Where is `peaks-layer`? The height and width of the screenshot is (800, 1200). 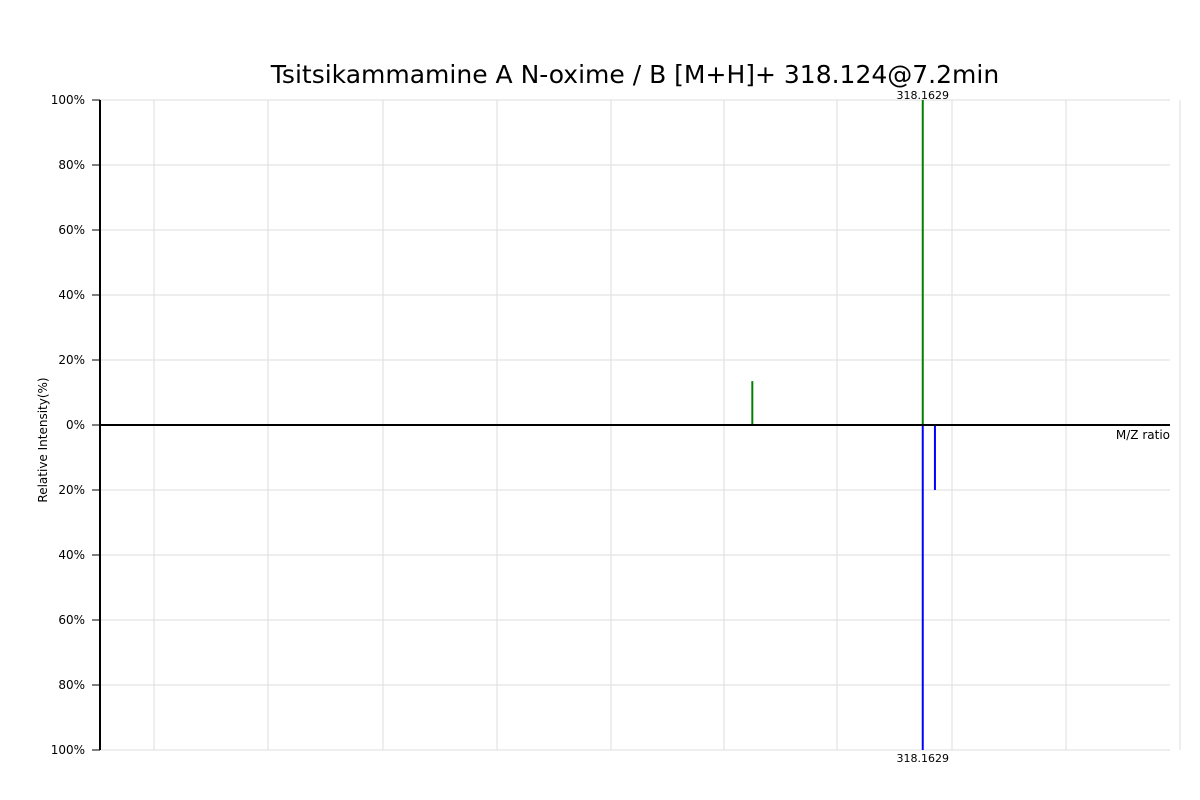 peaks-layer is located at coordinates (843, 425).